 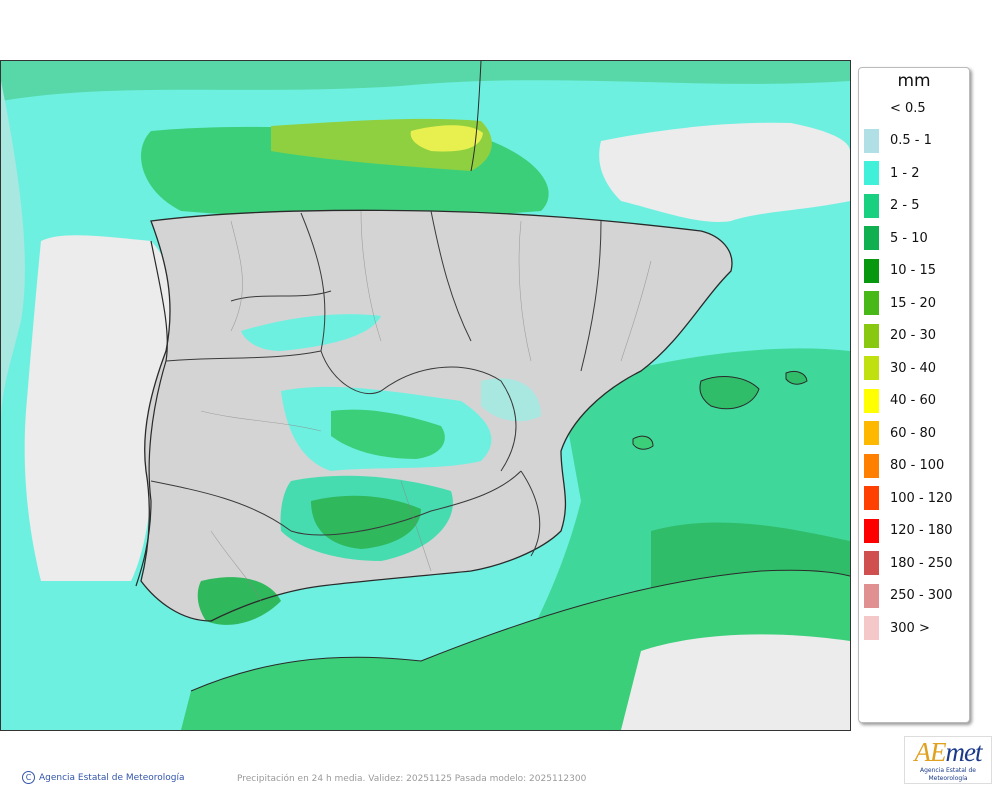 What do you see at coordinates (99, 408) in the screenshot?
I see `portugal-area` at bounding box center [99, 408].